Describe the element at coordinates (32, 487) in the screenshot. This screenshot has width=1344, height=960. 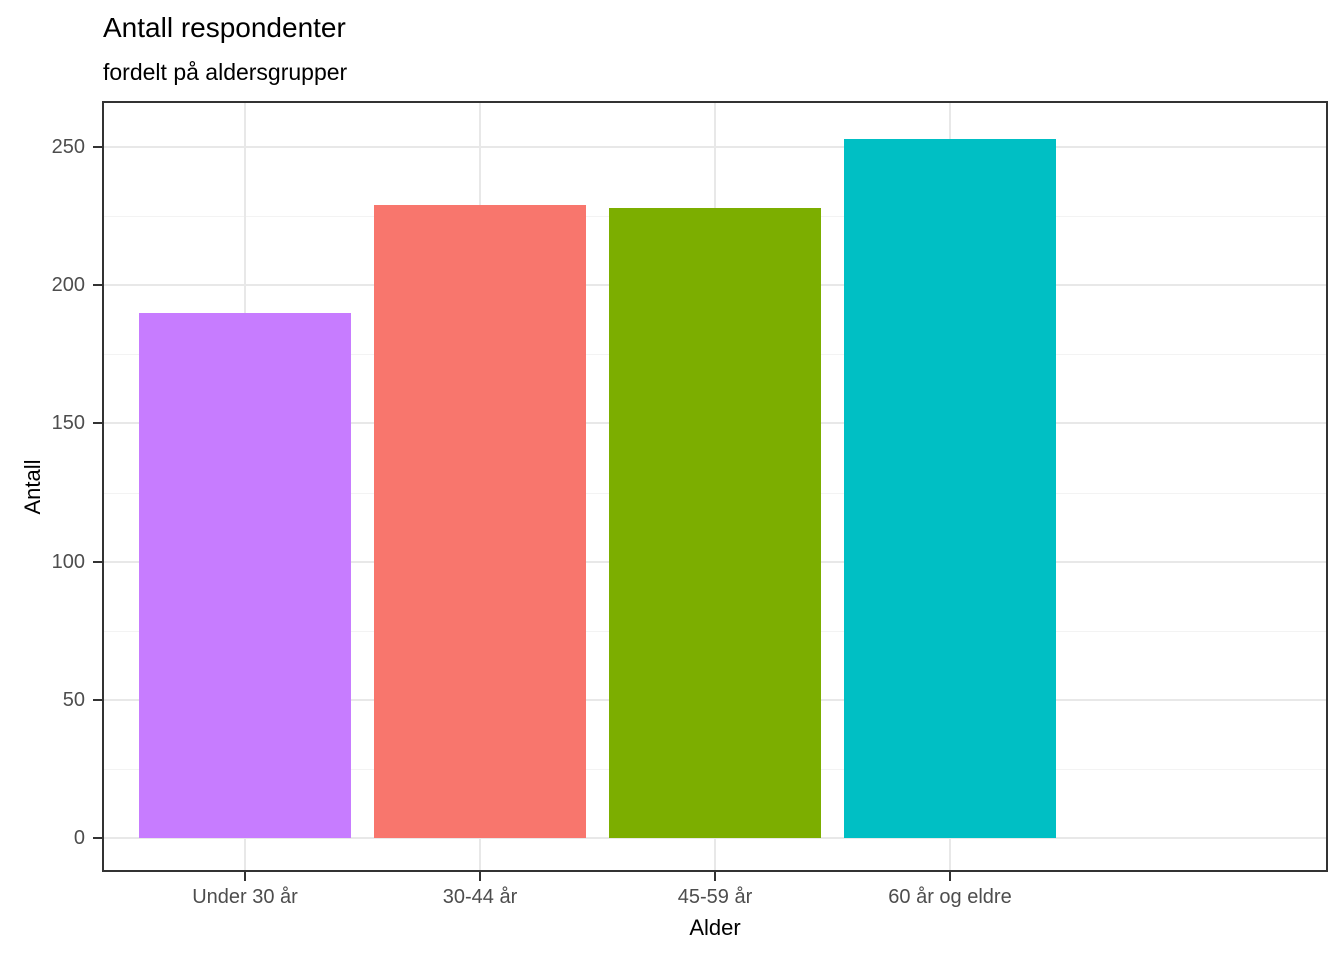
I see `y-axis-title: Antall` at that location.